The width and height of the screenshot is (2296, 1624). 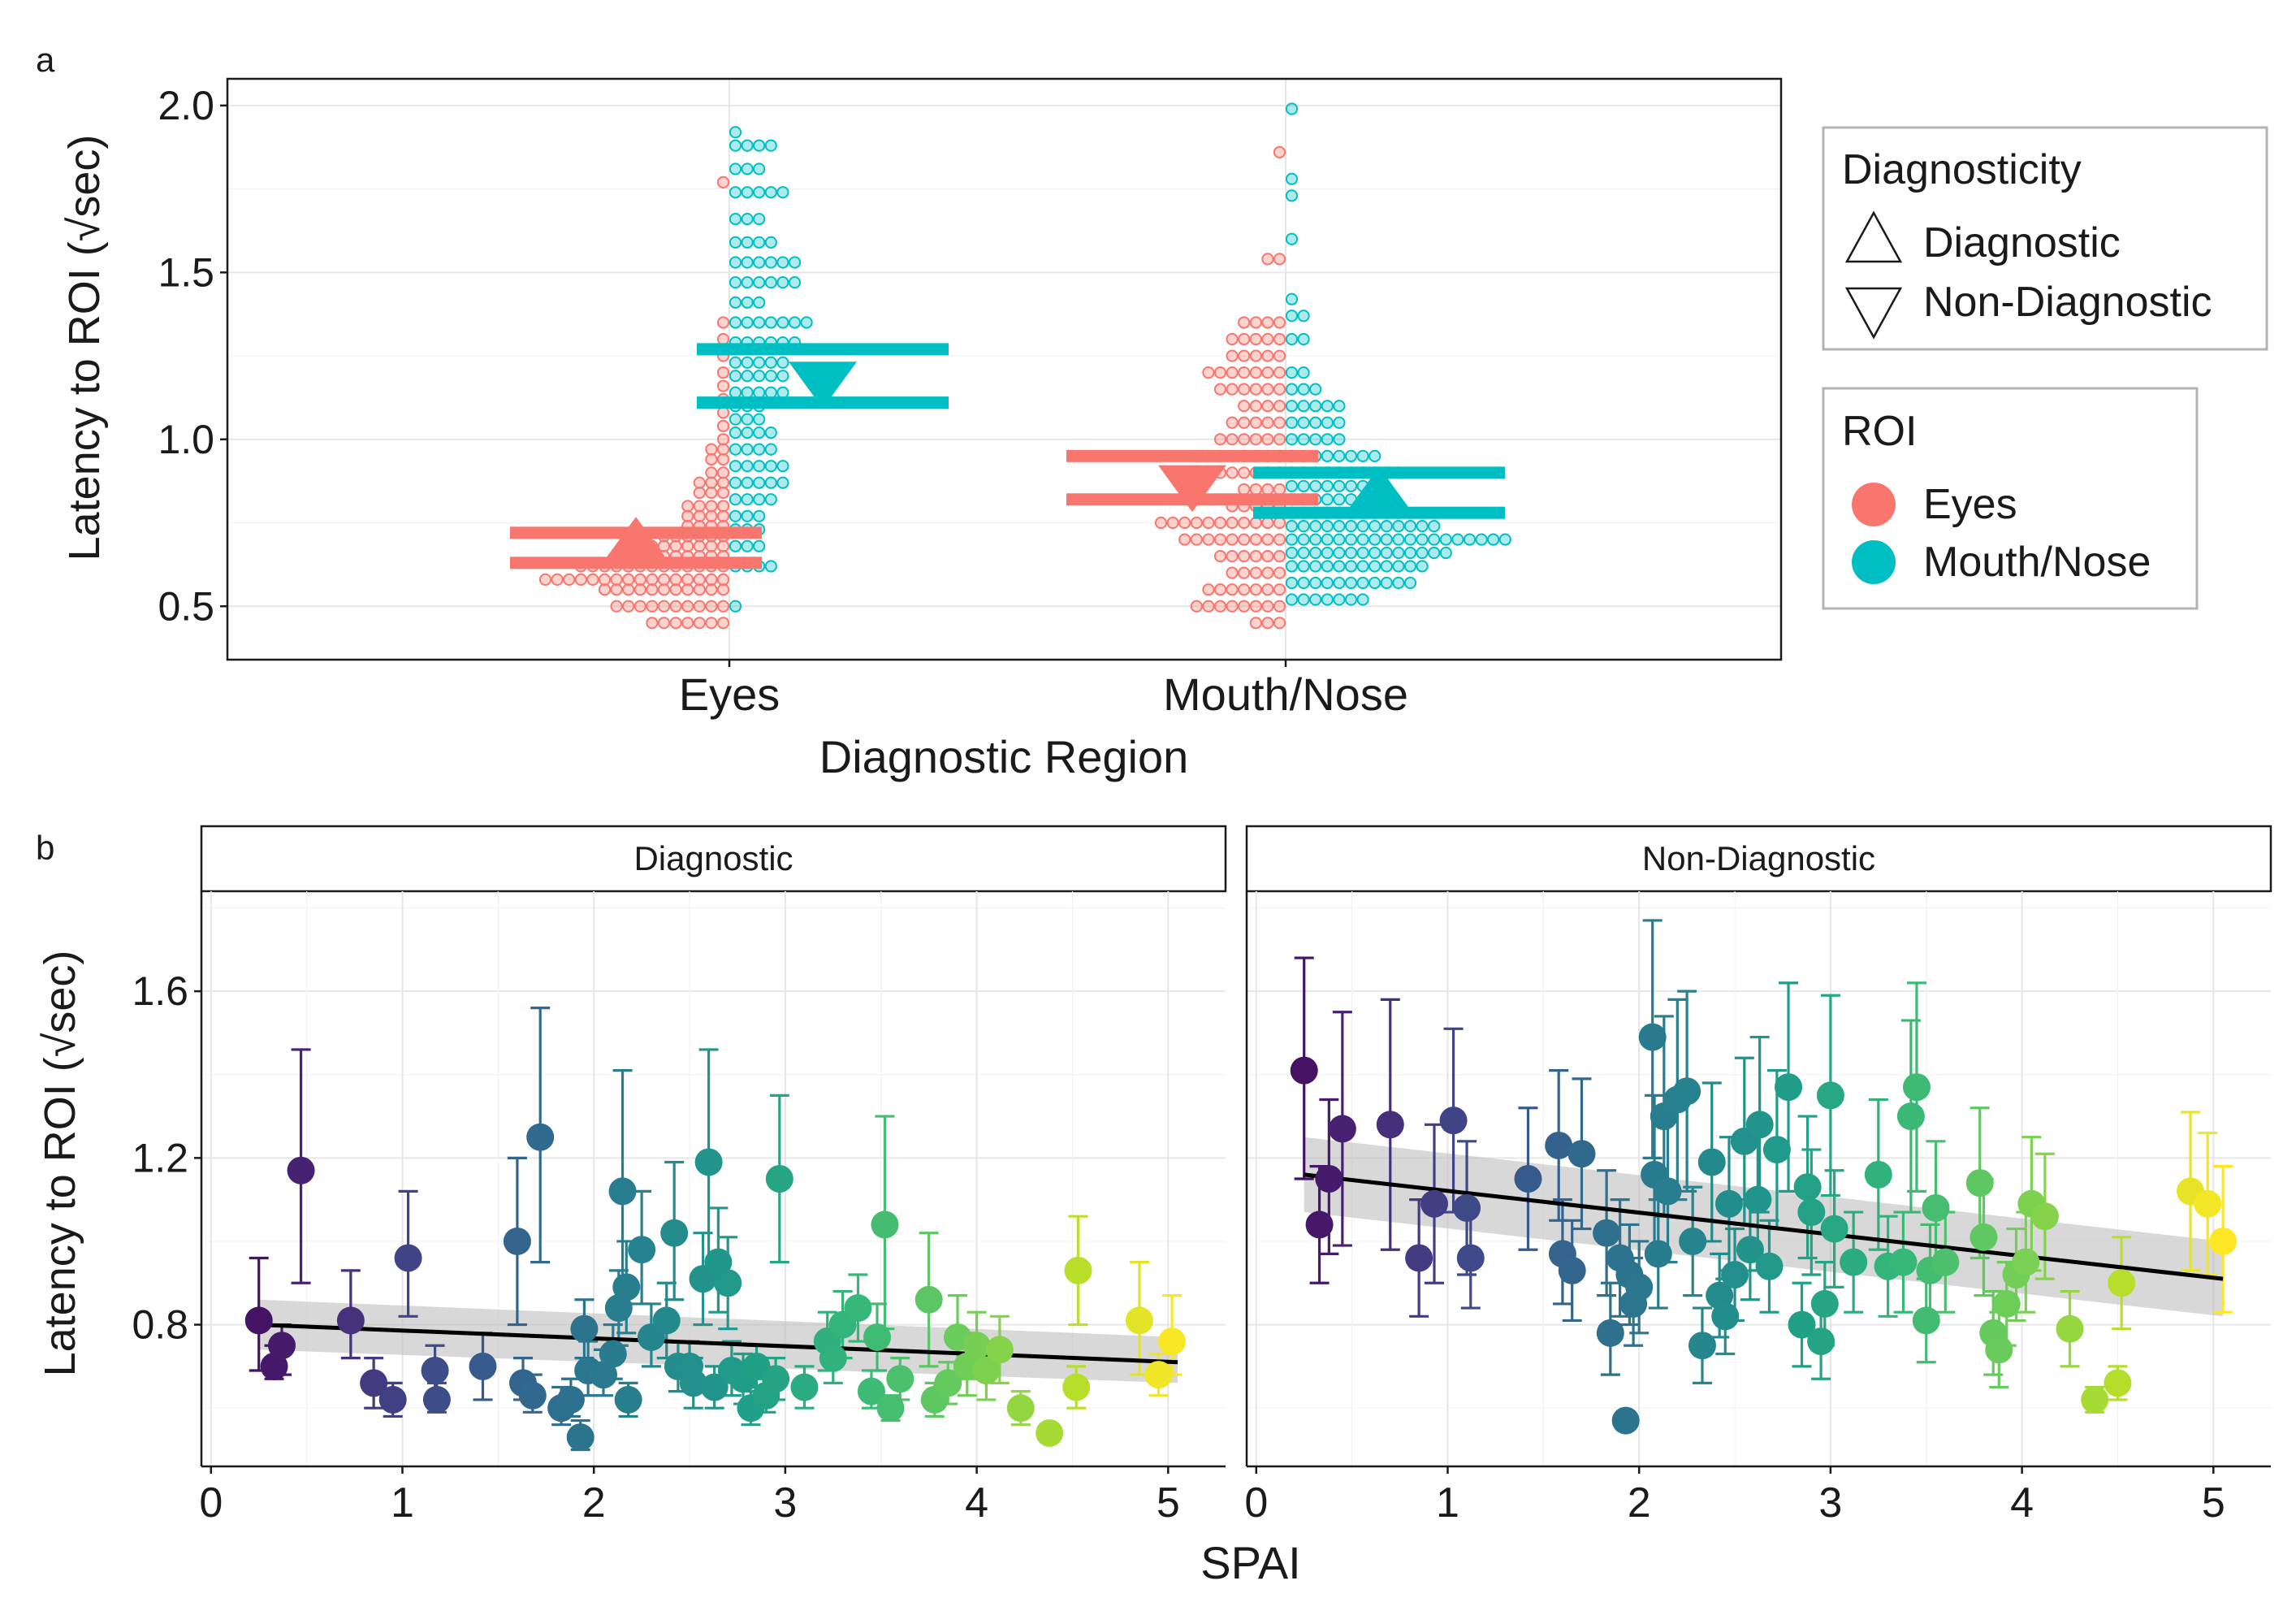 What do you see at coordinates (1007, 456) in the screenshot?
I see `panel-a-summary-bars` at bounding box center [1007, 456].